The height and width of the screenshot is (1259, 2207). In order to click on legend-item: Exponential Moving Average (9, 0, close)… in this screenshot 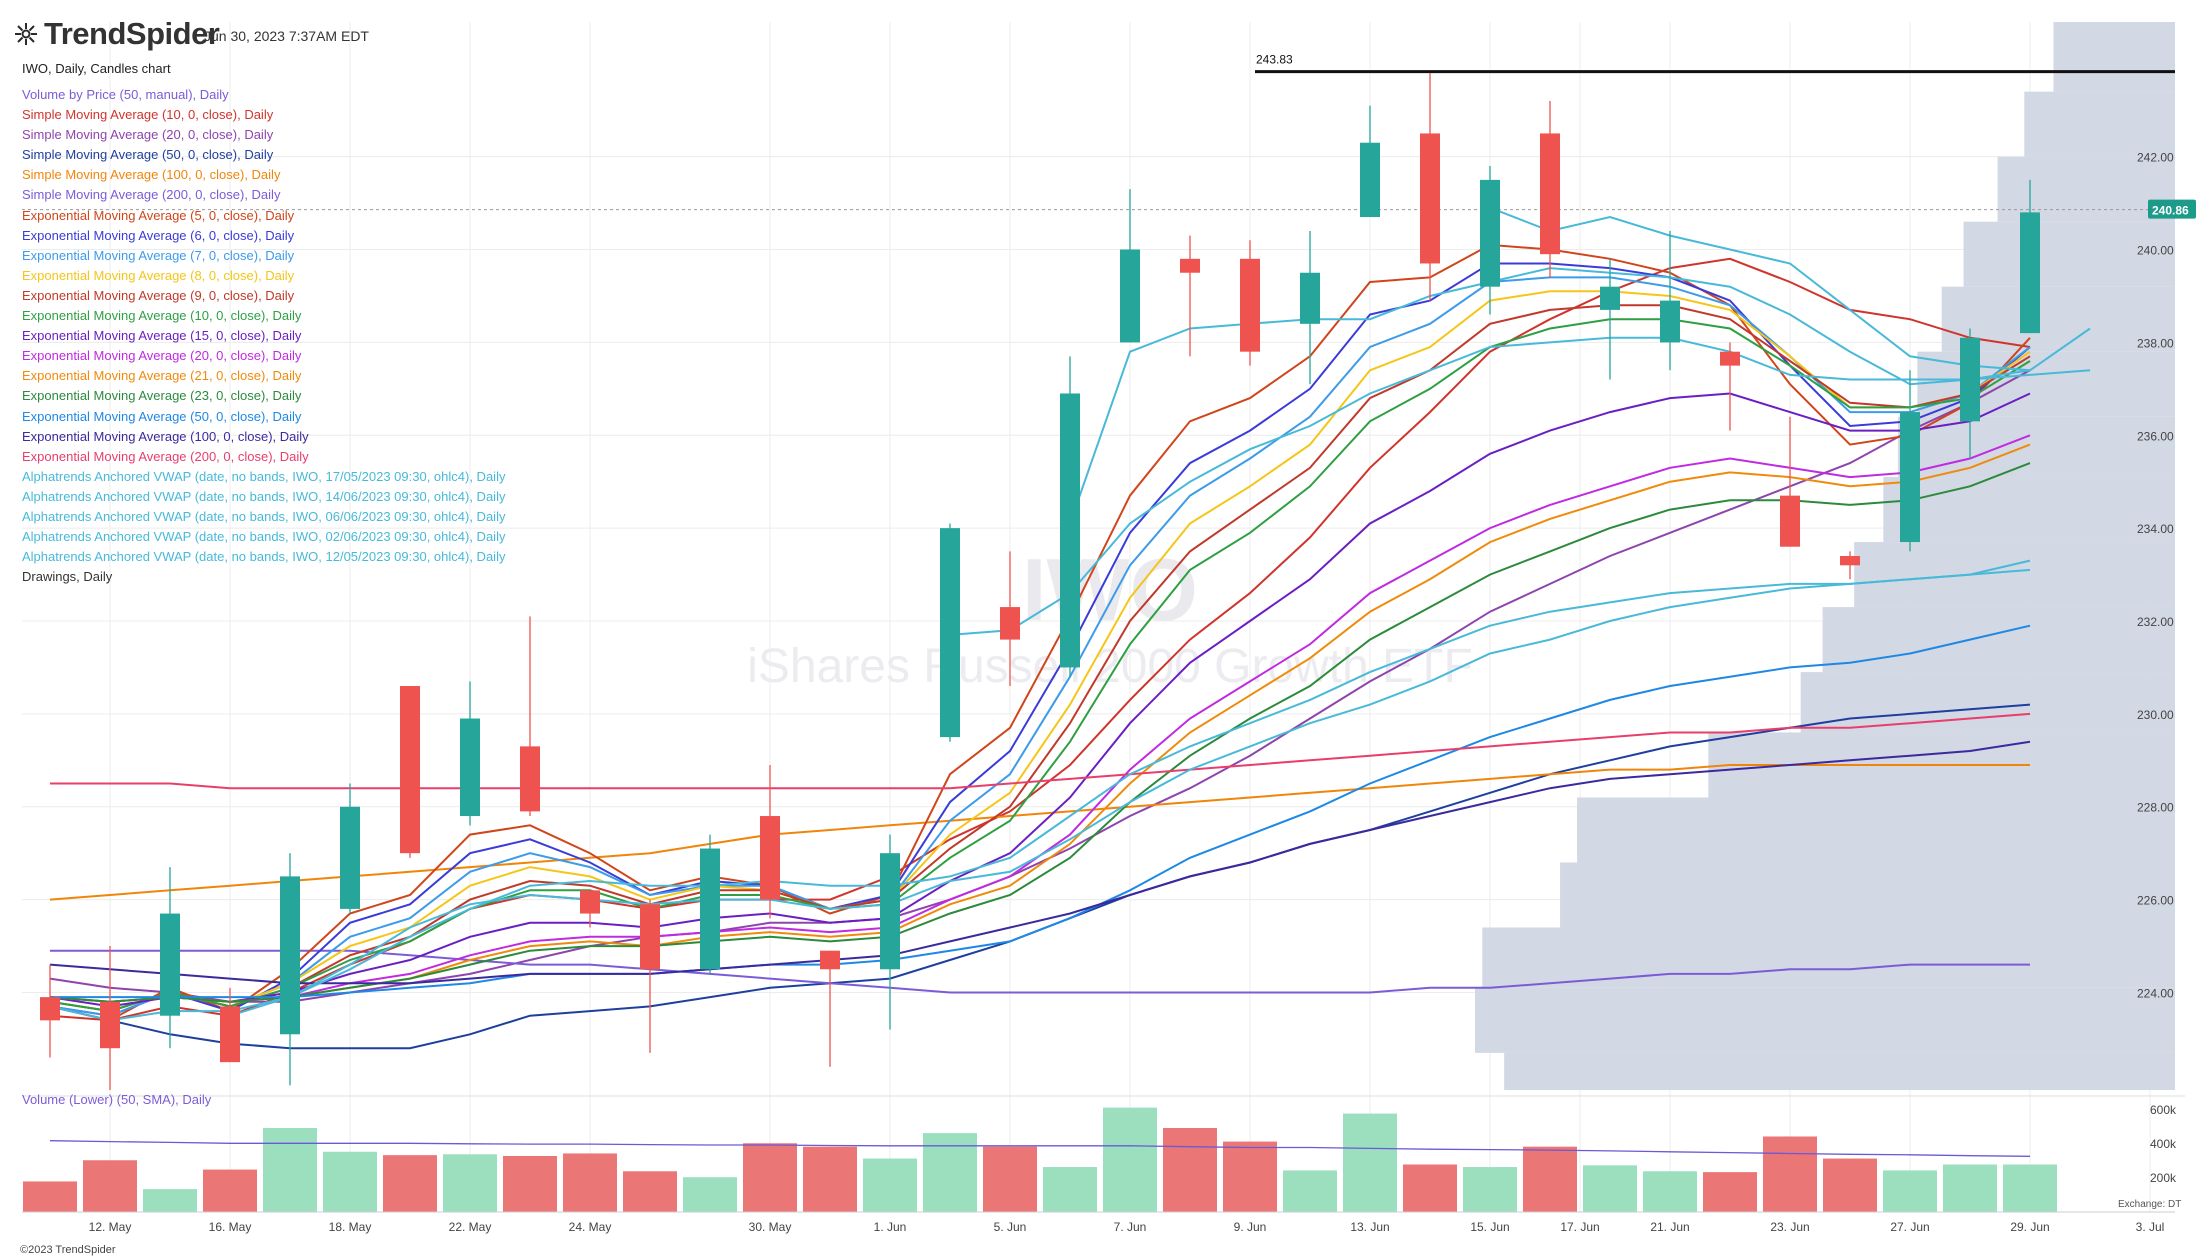, I will do `click(158, 295)`.